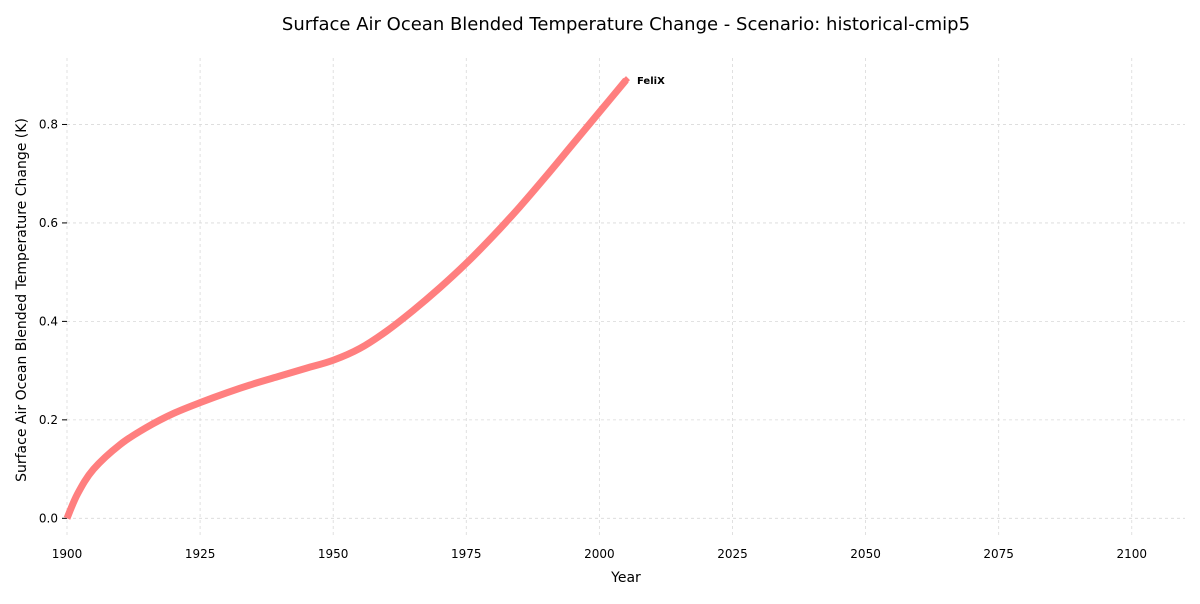 This screenshot has height=604, width=1200. I want to click on x-tick-label: 2100, so click(1131, 554).